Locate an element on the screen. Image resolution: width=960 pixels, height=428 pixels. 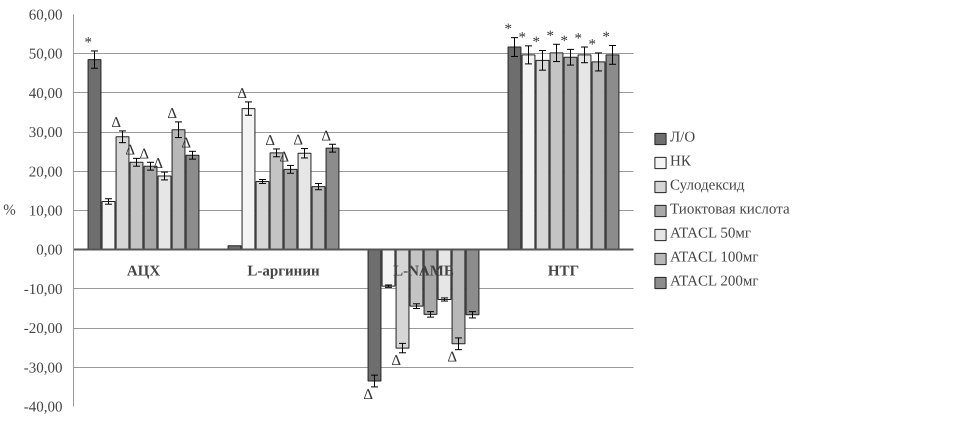
legend-label: Тиоктовая кислота is located at coordinates (730, 210).